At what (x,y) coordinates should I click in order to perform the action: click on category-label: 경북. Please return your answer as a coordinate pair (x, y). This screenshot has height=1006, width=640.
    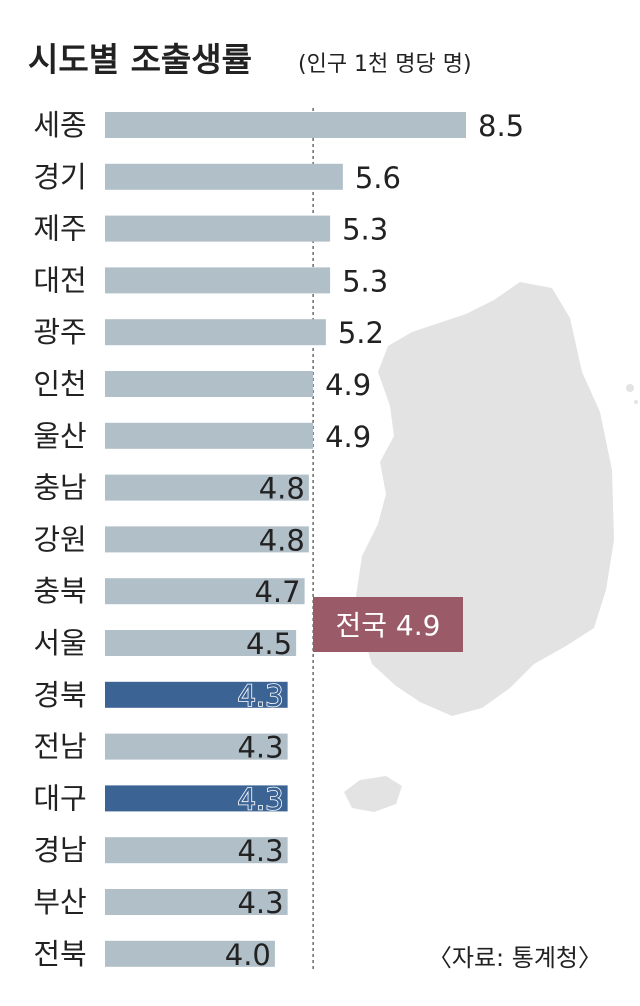
    Looking at the image, I should click on (59, 695).